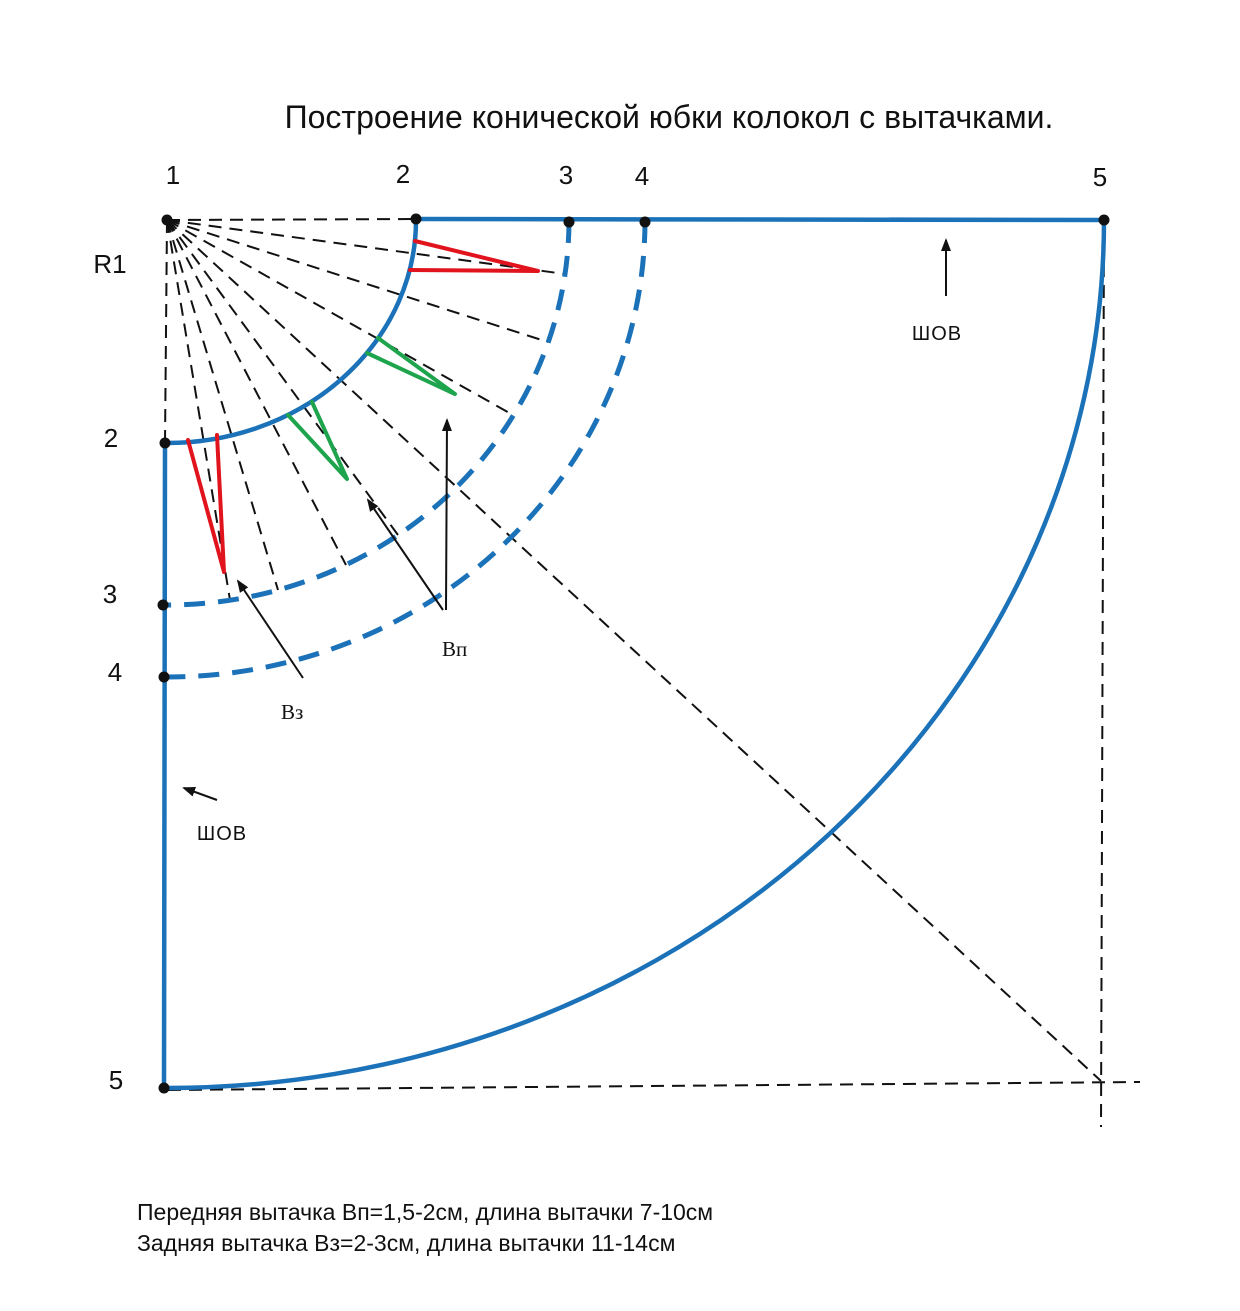 This screenshot has height=1311, width=1240. I want to click on left-point-label-r1: R1, so click(109, 264).